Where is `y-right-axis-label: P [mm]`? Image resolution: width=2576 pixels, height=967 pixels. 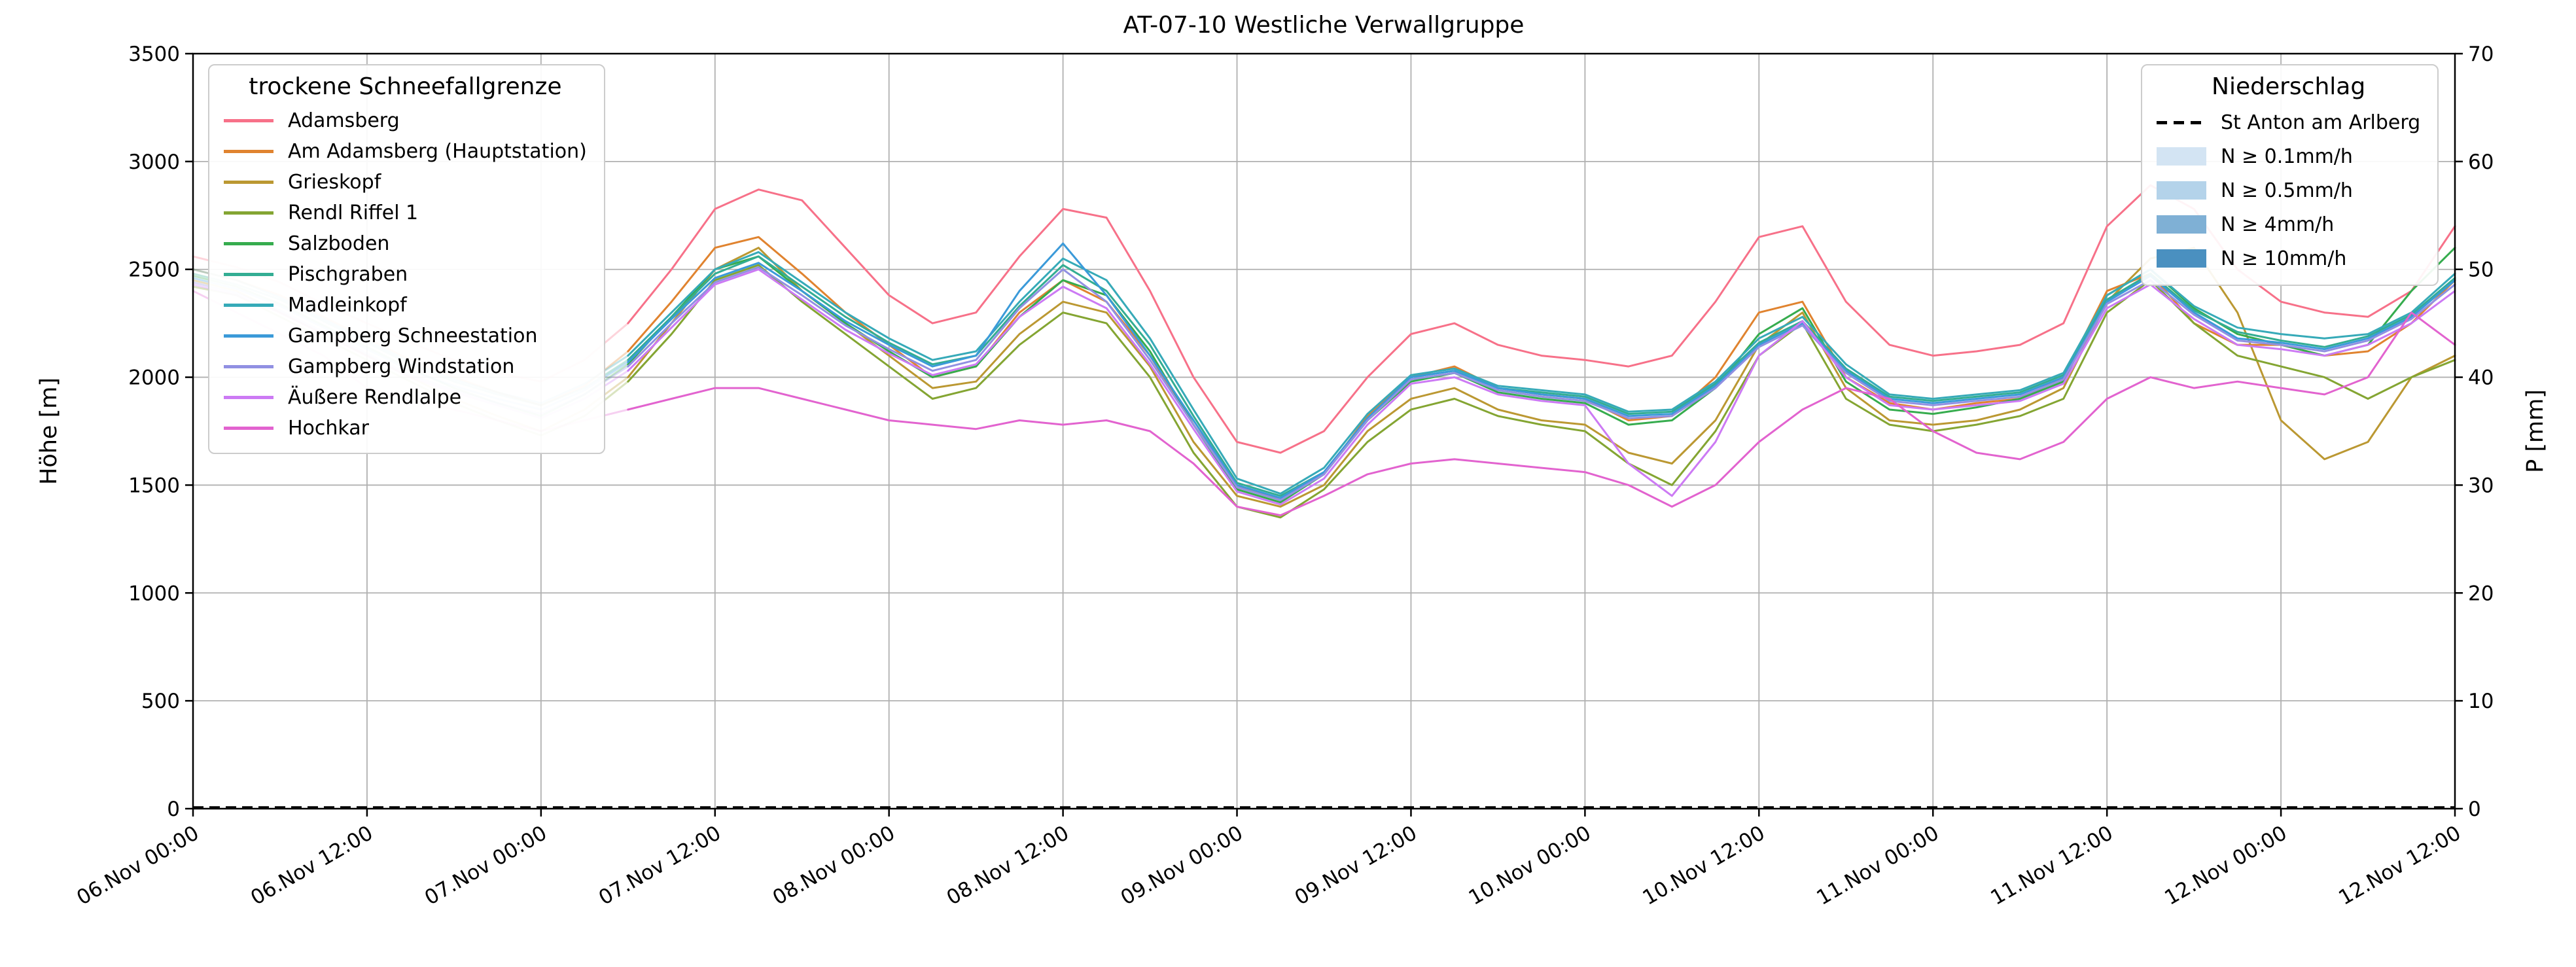 y-right-axis-label: P [mm] is located at coordinates (2535, 431).